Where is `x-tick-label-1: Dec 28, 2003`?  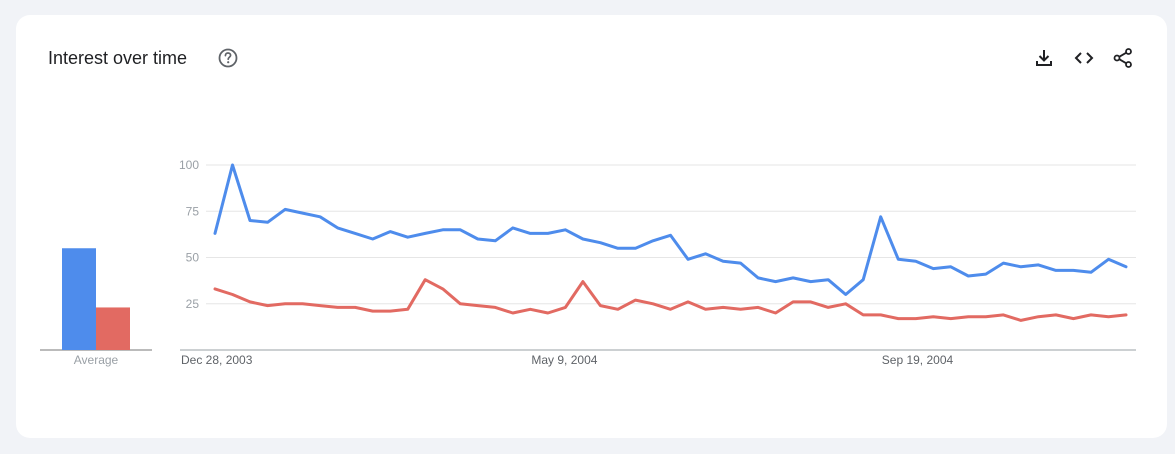 x-tick-label-1: Dec 28, 2003 is located at coordinates (217, 360).